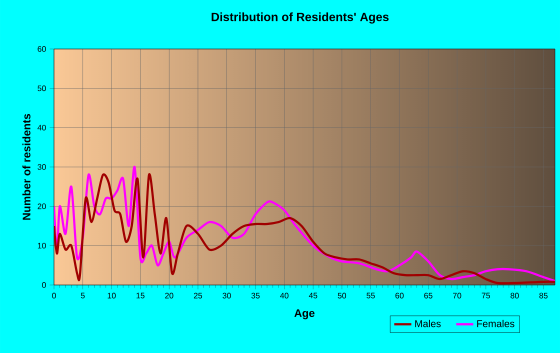 The image size is (560, 353). What do you see at coordinates (304, 314) in the screenshot?
I see `x-axis-title: Age` at bounding box center [304, 314].